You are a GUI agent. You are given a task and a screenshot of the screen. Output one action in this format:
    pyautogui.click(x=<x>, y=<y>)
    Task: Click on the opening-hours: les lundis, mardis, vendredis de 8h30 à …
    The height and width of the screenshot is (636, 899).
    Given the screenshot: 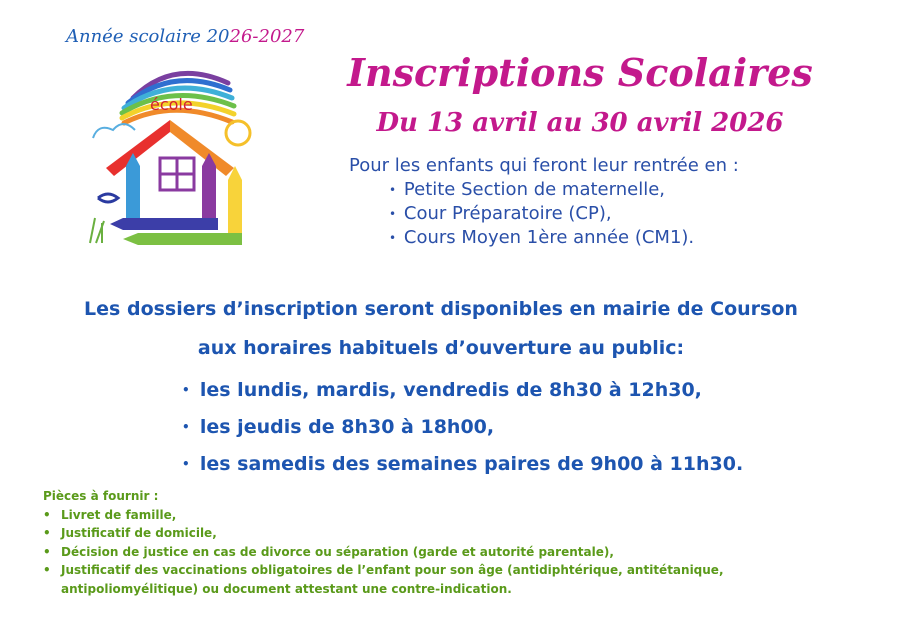 What is the action you would take?
    pyautogui.click(x=462, y=427)
    